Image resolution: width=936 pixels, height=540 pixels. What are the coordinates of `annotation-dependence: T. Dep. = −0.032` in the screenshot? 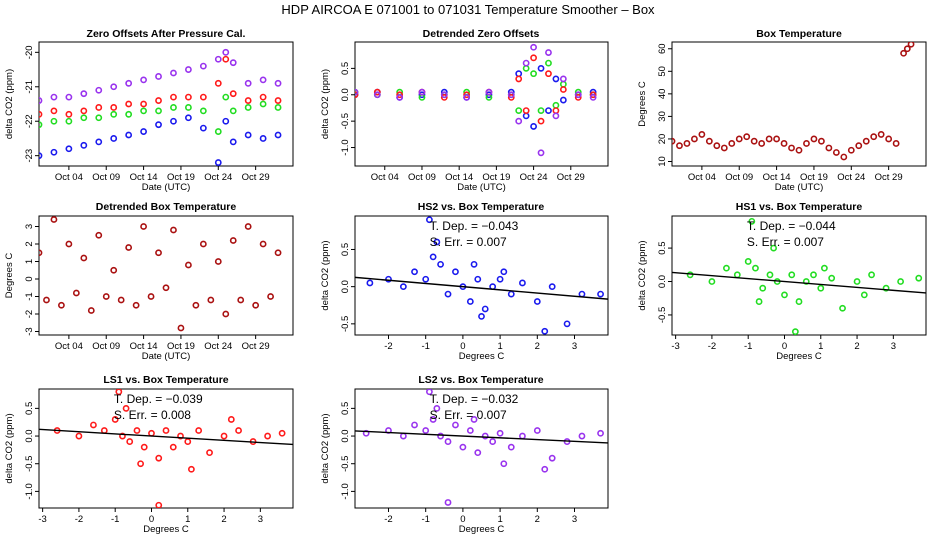 It's located at (474, 399).